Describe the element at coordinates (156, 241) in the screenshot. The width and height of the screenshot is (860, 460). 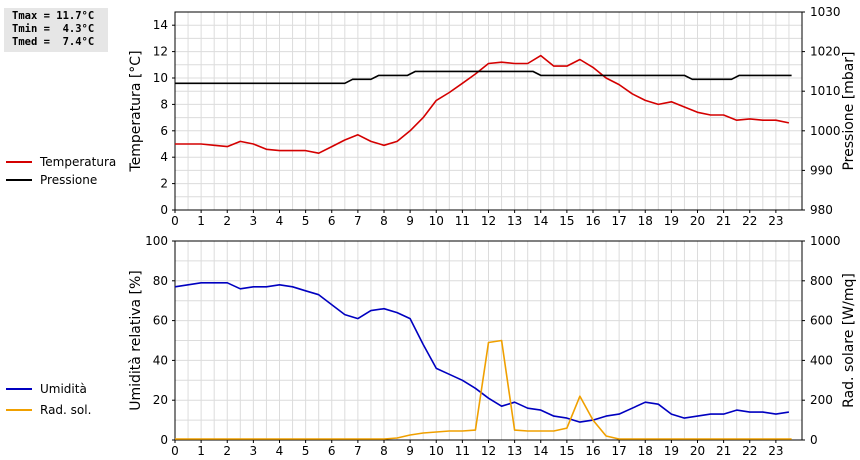
I see `y-tick-label-left: 100` at that location.